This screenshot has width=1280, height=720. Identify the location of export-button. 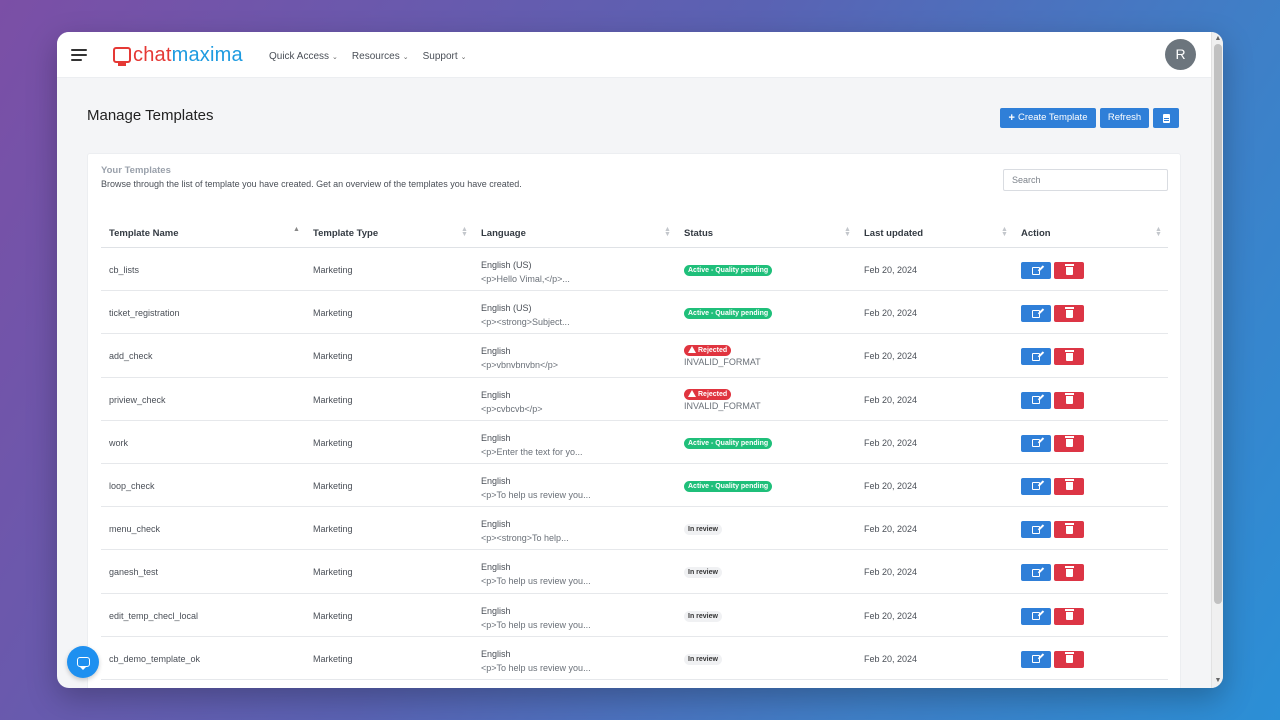
(1166, 118).